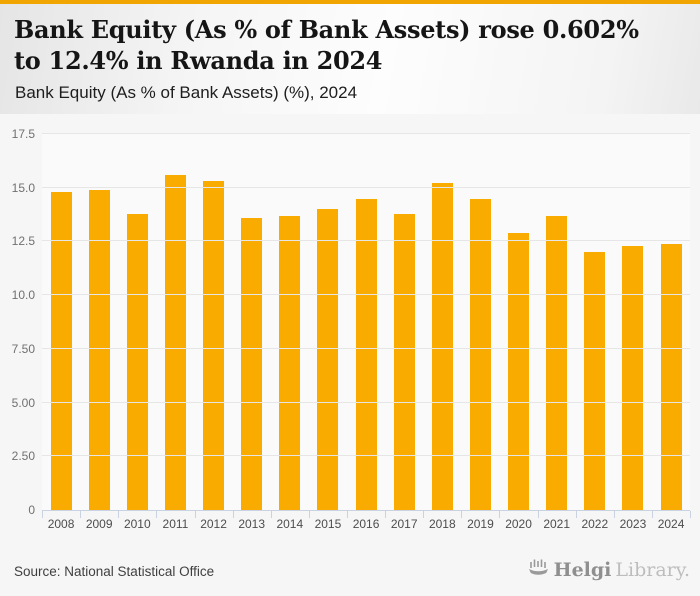 Image resolution: width=700 pixels, height=596 pixels. What do you see at coordinates (557, 362) in the screenshot?
I see `bar-2021` at bounding box center [557, 362].